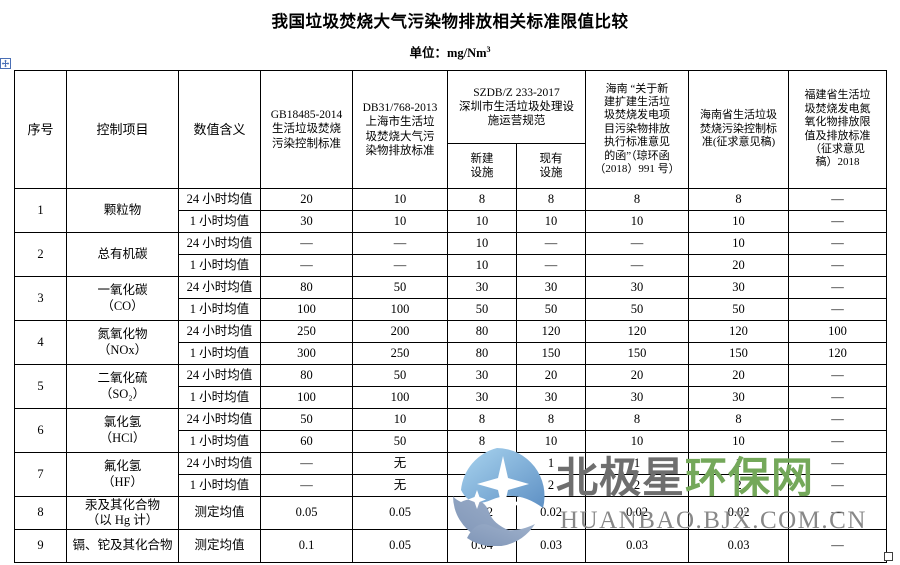 Image resolution: width=900 pixels, height=565 pixels. I want to click on header-hainan-standard-line-2: 准(征求意见稿), so click(738, 142).